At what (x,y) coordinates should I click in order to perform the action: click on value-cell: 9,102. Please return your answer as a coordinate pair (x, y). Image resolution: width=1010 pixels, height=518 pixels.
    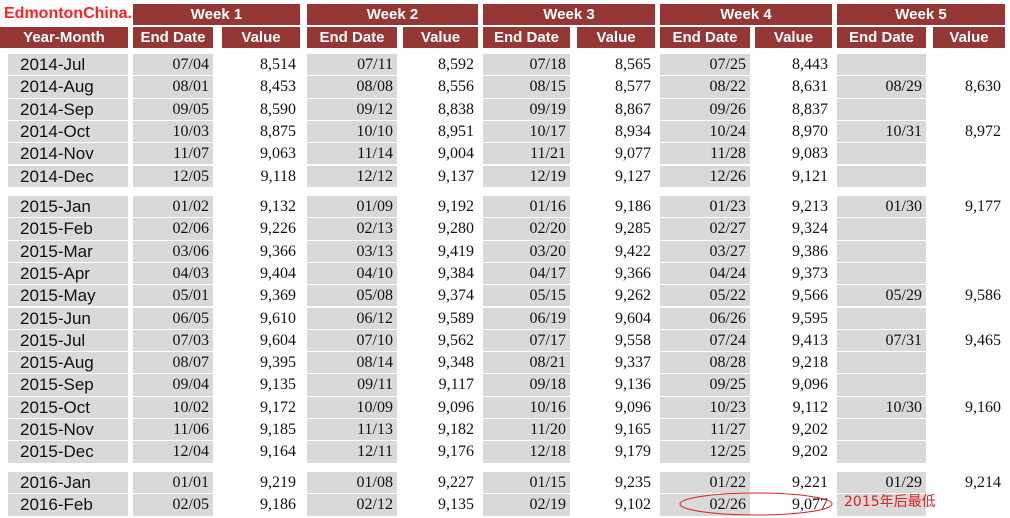
    Looking at the image, I should click on (633, 505).